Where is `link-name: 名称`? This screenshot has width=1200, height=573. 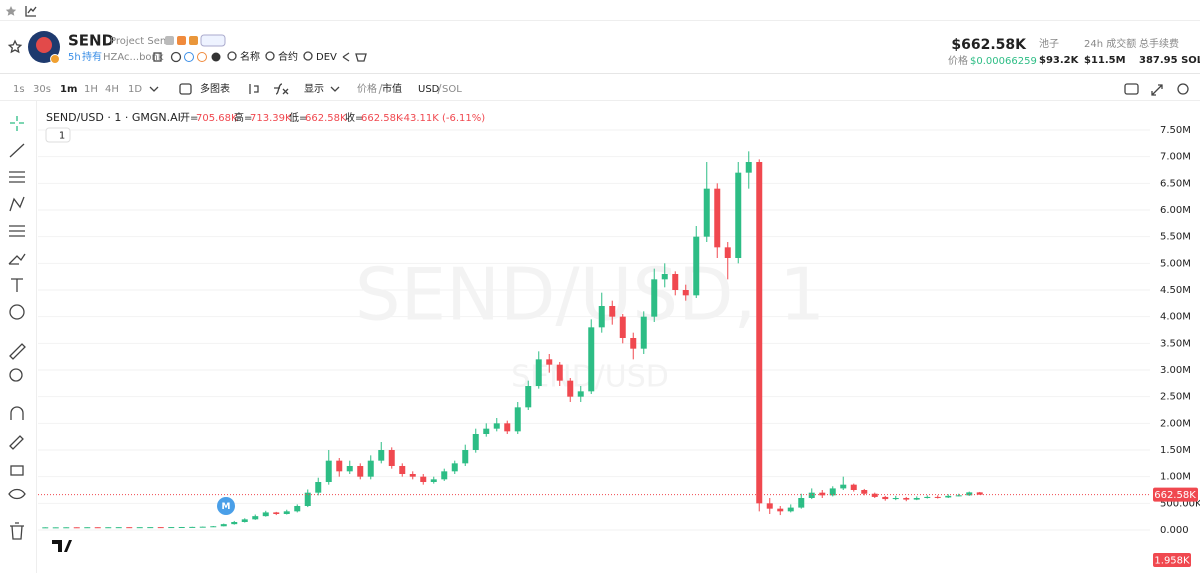 link-name: 名称 is located at coordinates (250, 56).